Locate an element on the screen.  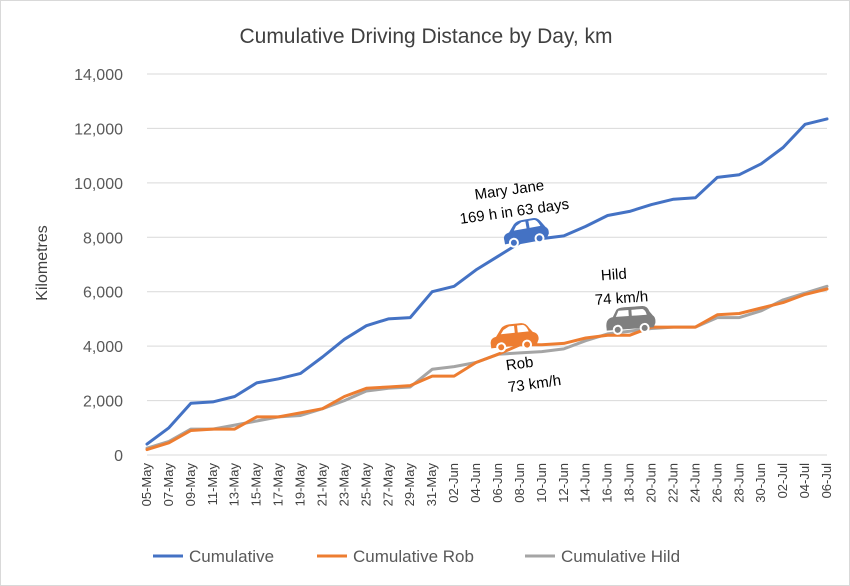
x-tick-label: 04-Jun is located at coordinates (475, 483).